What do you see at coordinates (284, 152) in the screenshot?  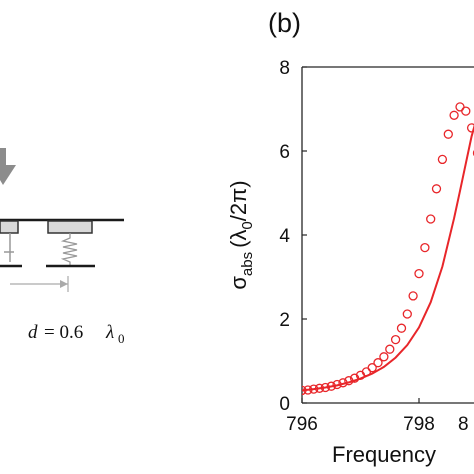 I see `y-tick-label: 6` at bounding box center [284, 152].